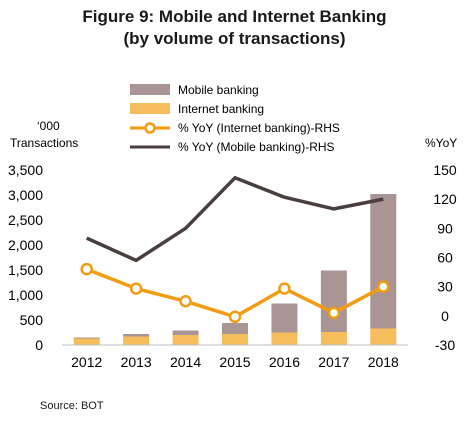 This screenshot has height=434, width=469. Describe the element at coordinates (25, 170) in the screenshot. I see `left-tick-label: 3,500` at that location.